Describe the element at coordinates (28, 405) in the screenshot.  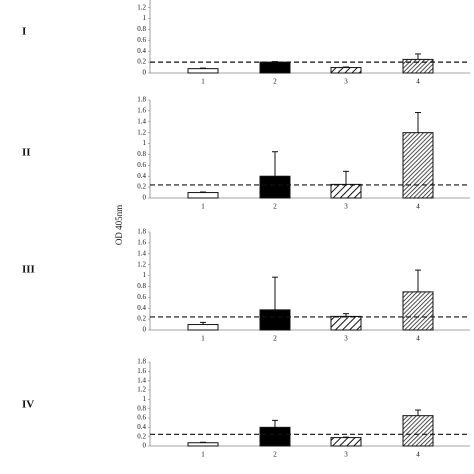
I see `panel-label: IV` at that location.